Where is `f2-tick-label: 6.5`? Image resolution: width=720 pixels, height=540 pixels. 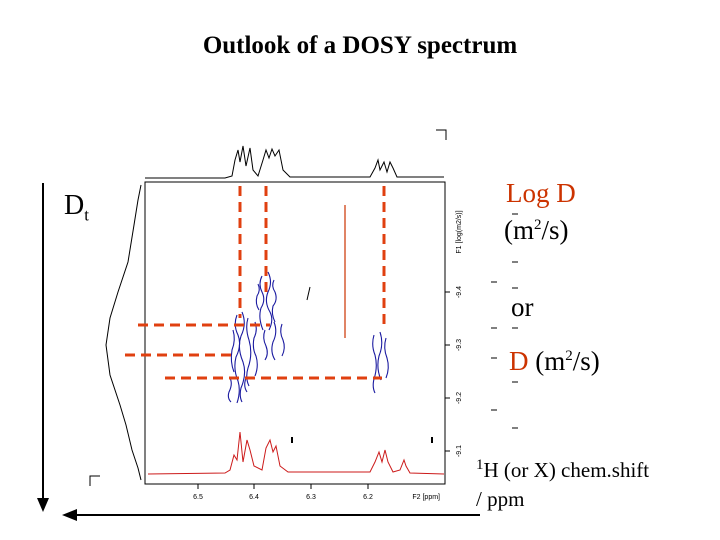 f2-tick-label: 6.5 is located at coordinates (198, 497).